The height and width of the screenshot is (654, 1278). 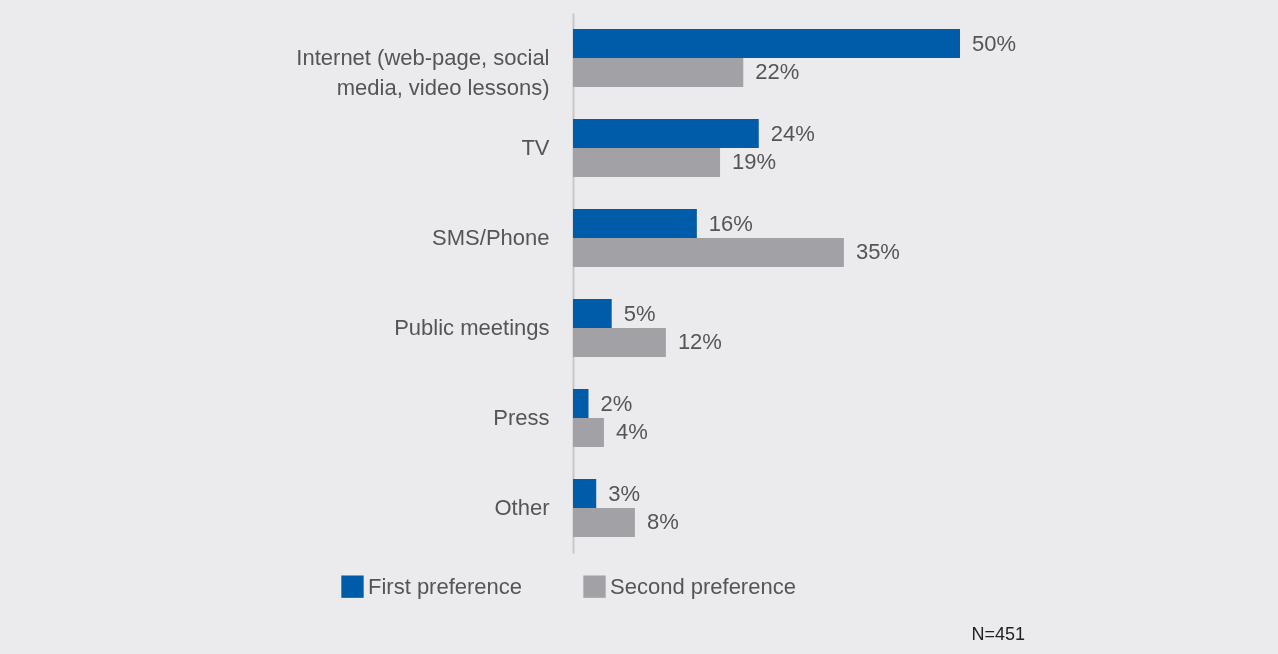 I want to click on y-tick-label: Other, so click(x=522, y=507).